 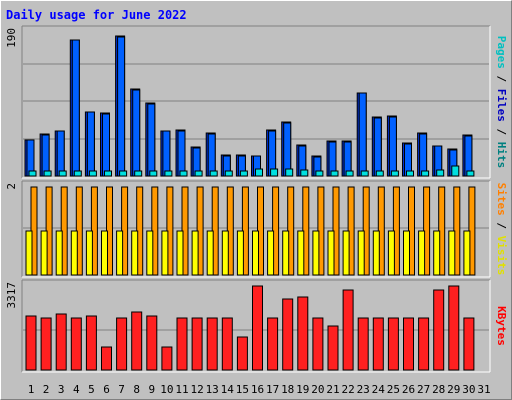 I want to click on x-tick-label-day-1: 1, so click(x=31, y=389).